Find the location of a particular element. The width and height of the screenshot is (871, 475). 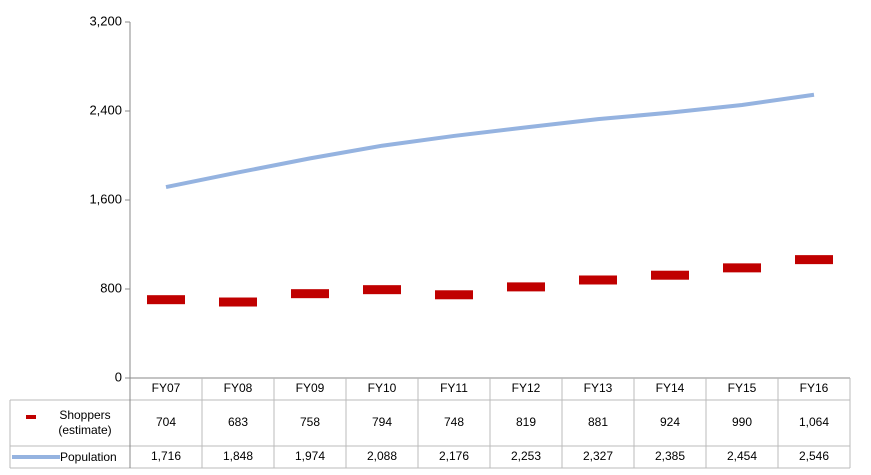

table-value: 924 is located at coordinates (670, 422).